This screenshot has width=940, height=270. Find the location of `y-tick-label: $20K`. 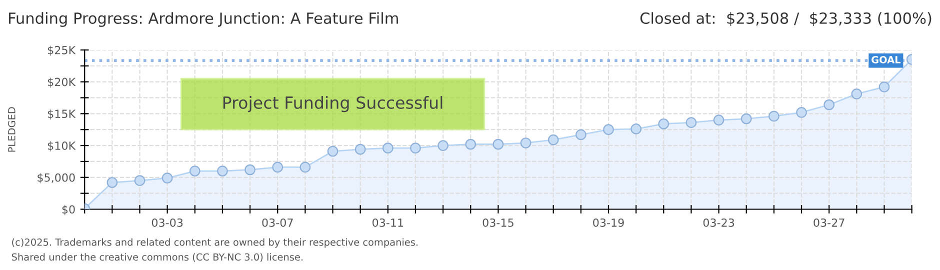

y-tick-label: $20K is located at coordinates (62, 83).